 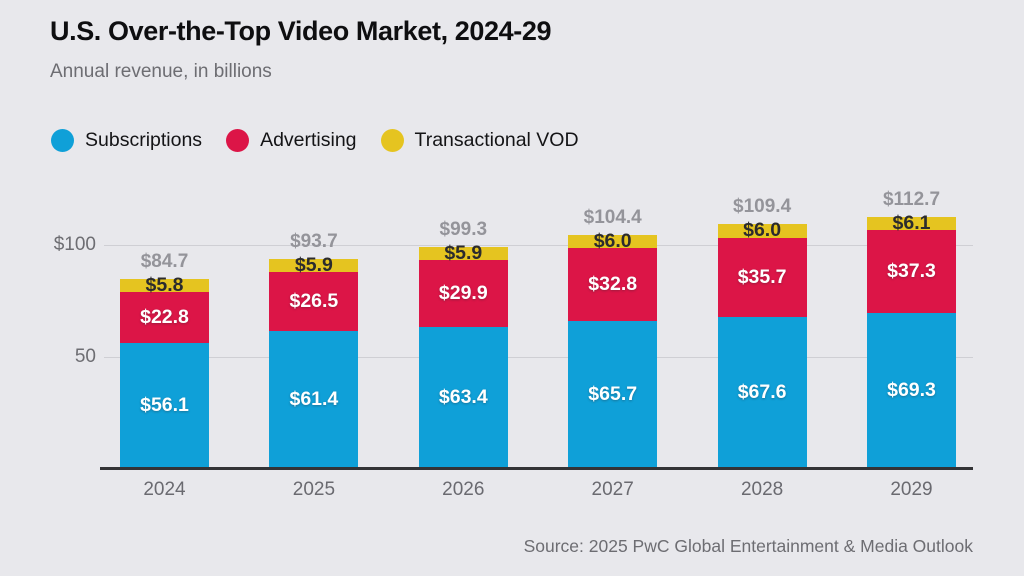 I want to click on segment-value-label: $26.5, so click(x=314, y=300).